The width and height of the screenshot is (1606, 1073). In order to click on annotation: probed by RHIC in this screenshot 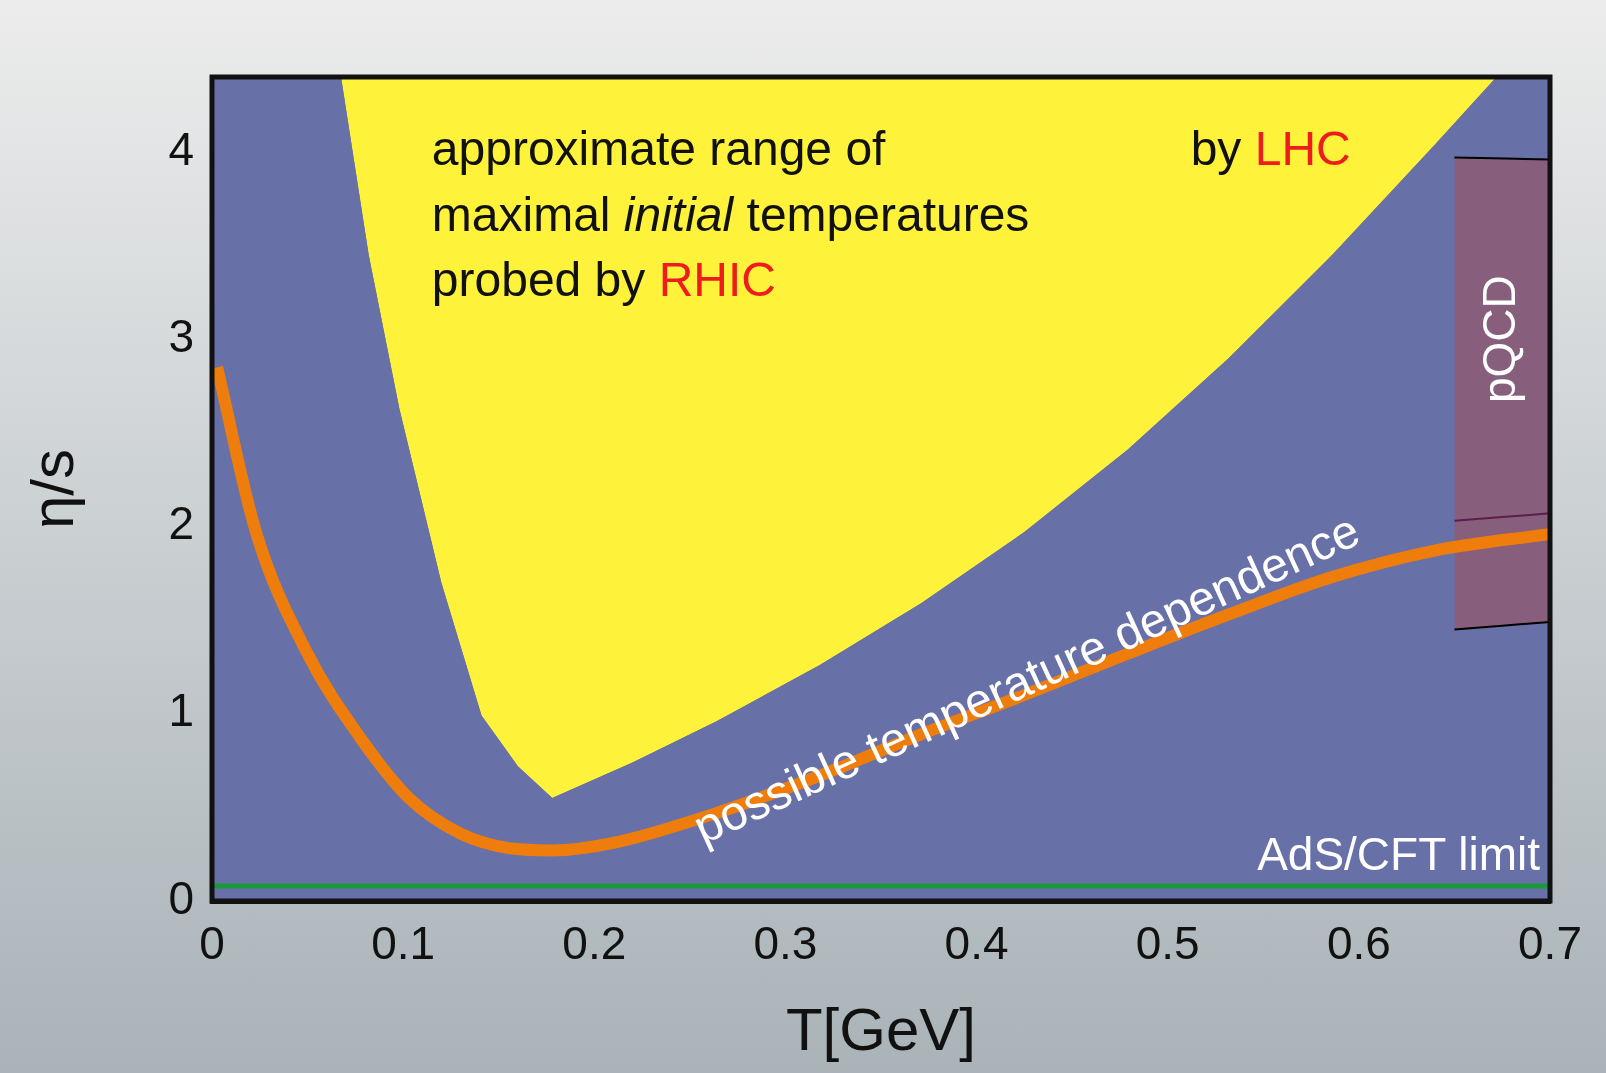, I will do `click(603, 280)`.